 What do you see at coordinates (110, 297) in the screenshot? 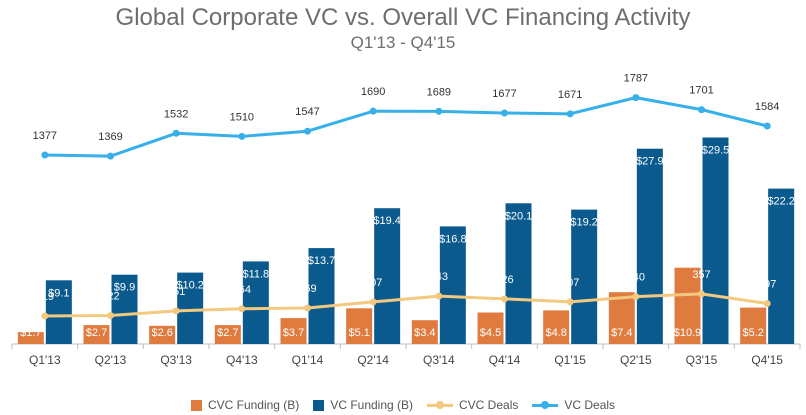
I see `cvc-deals-label: 222` at bounding box center [110, 297].